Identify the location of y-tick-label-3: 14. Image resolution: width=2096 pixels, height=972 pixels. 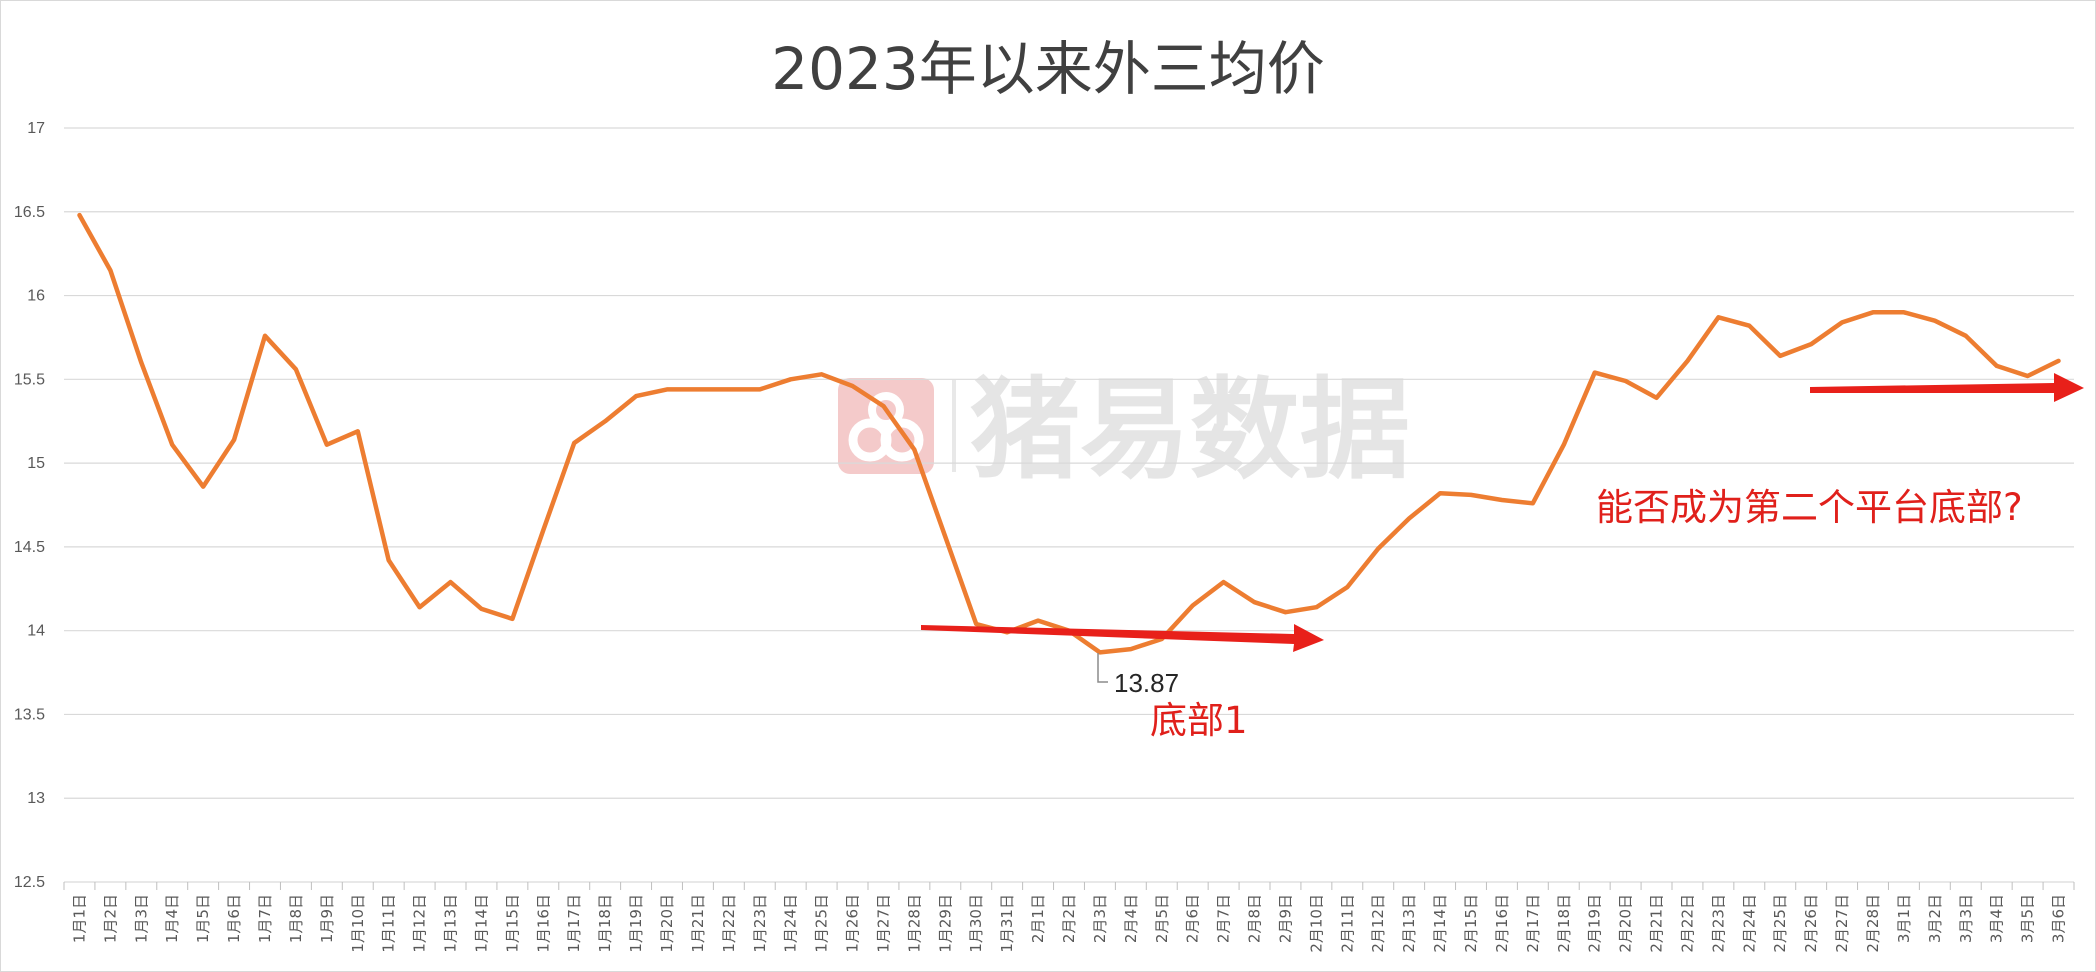
(36, 631).